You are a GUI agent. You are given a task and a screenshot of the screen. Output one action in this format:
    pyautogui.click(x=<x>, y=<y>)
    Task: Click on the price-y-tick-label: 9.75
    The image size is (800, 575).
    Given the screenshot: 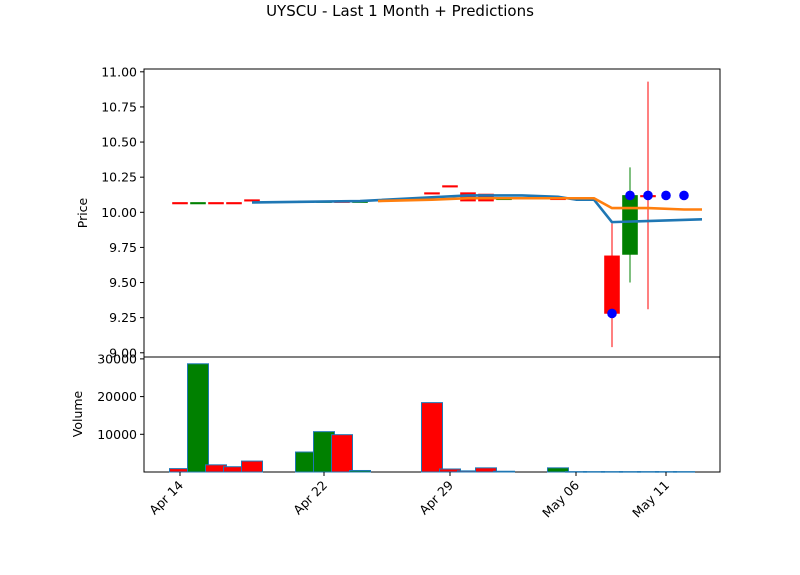 What is the action you would take?
    pyautogui.click(x=123, y=247)
    